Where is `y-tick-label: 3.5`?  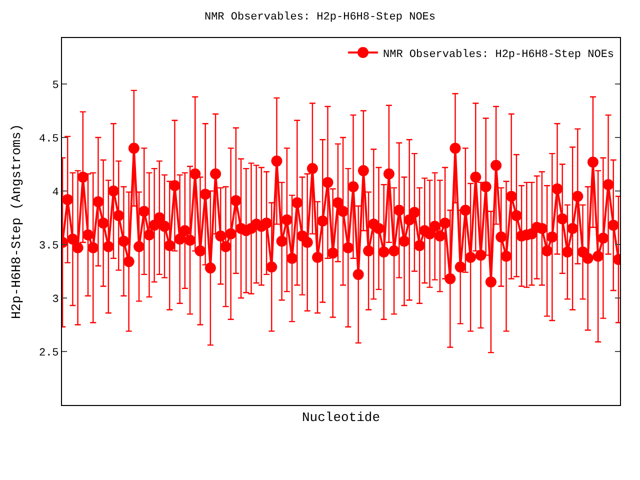 y-tick-label: 3.5 is located at coordinates (48, 246).